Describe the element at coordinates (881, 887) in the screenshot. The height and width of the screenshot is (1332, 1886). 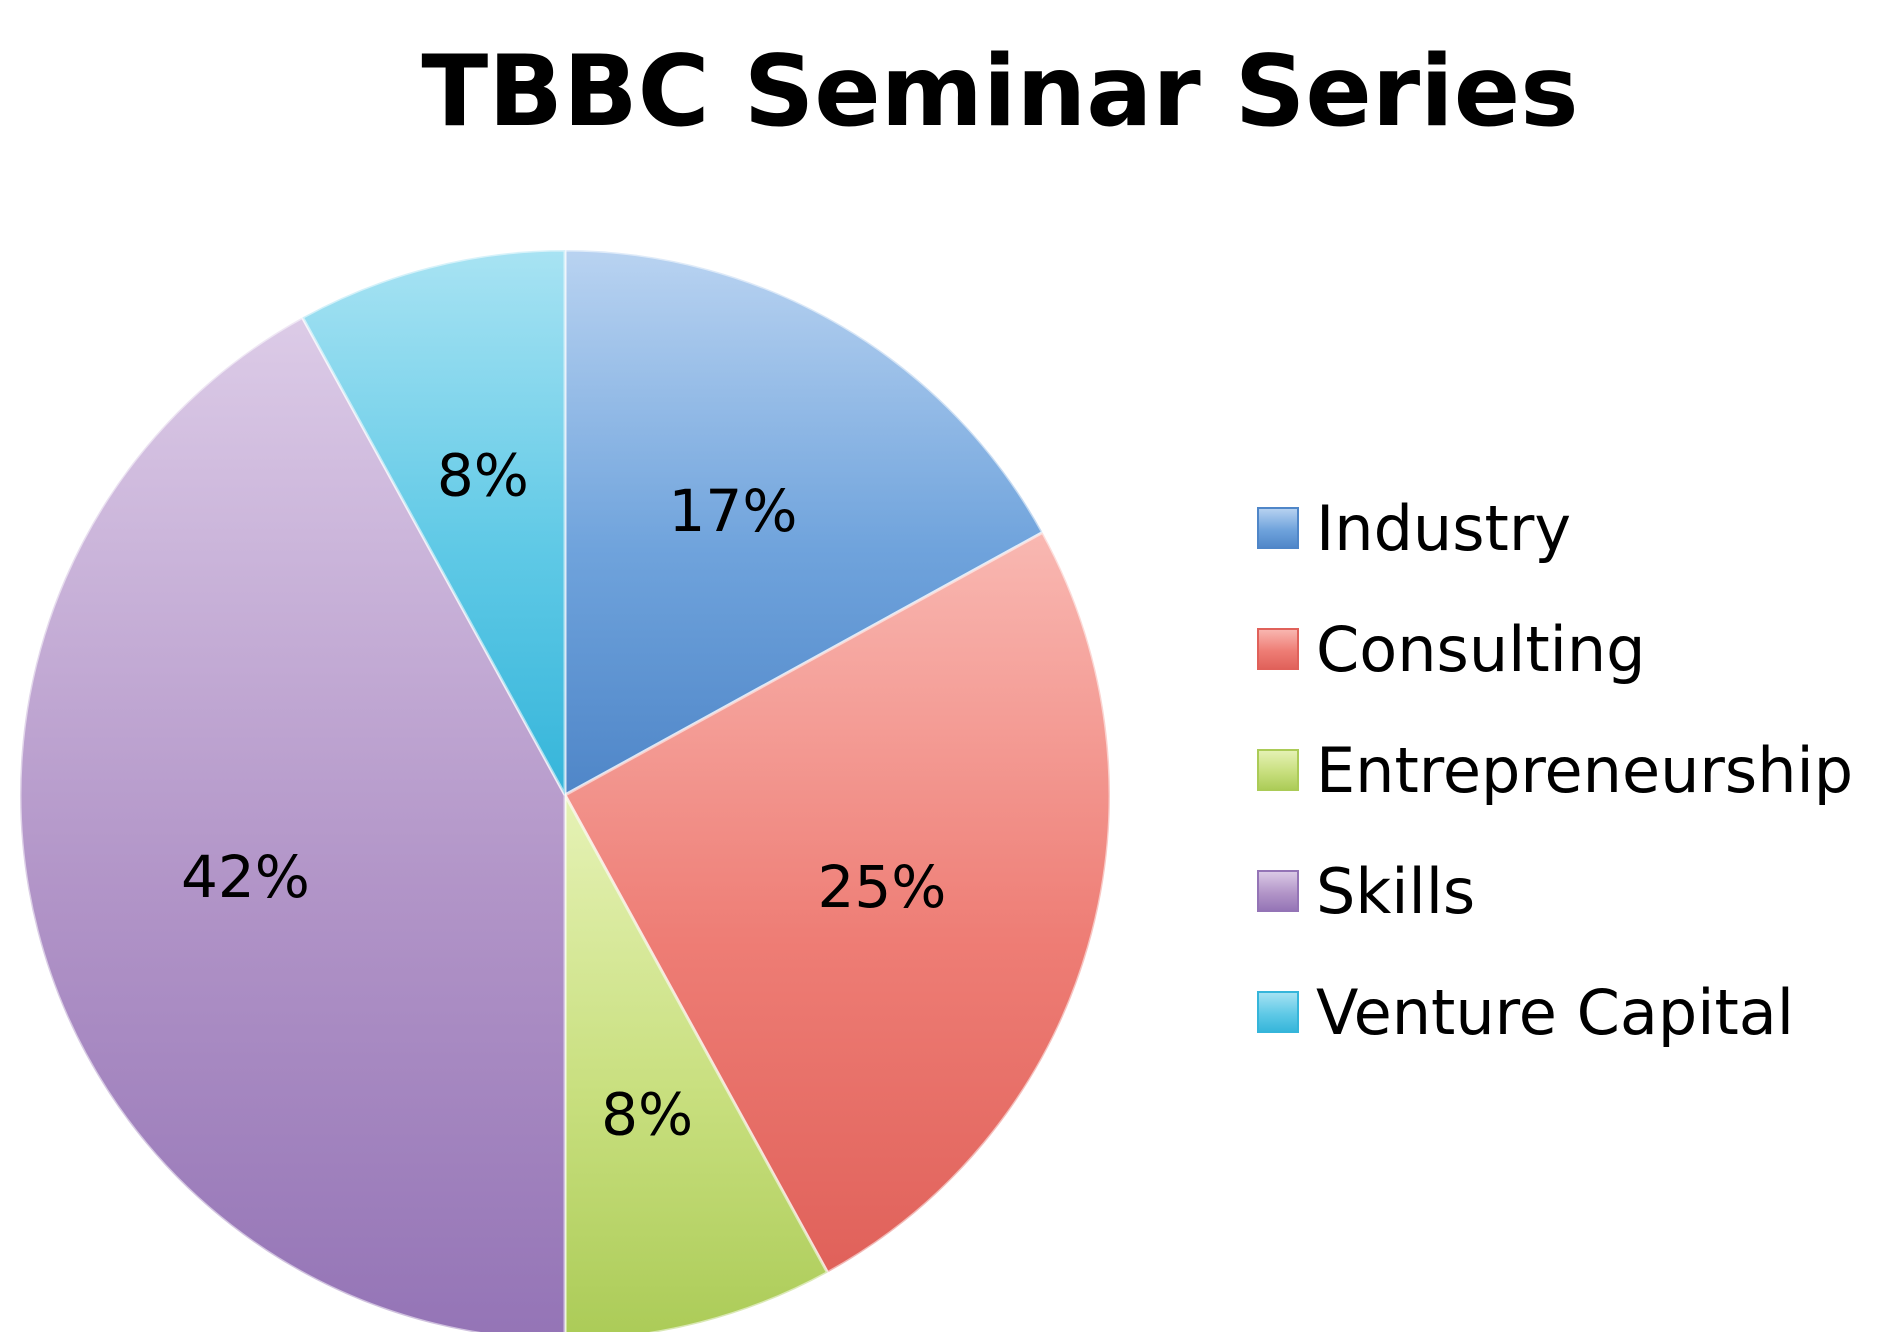
I see `slice-label-consulting: 25%` at that location.